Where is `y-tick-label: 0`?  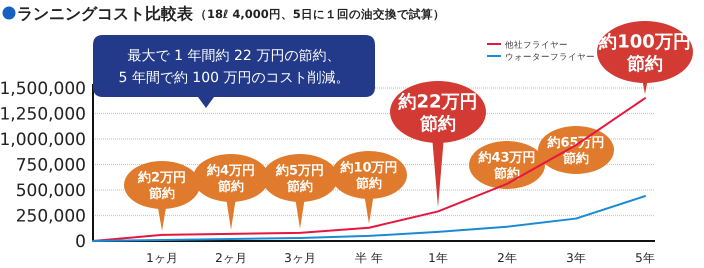
y-tick-label: 0 is located at coordinates (80, 242).